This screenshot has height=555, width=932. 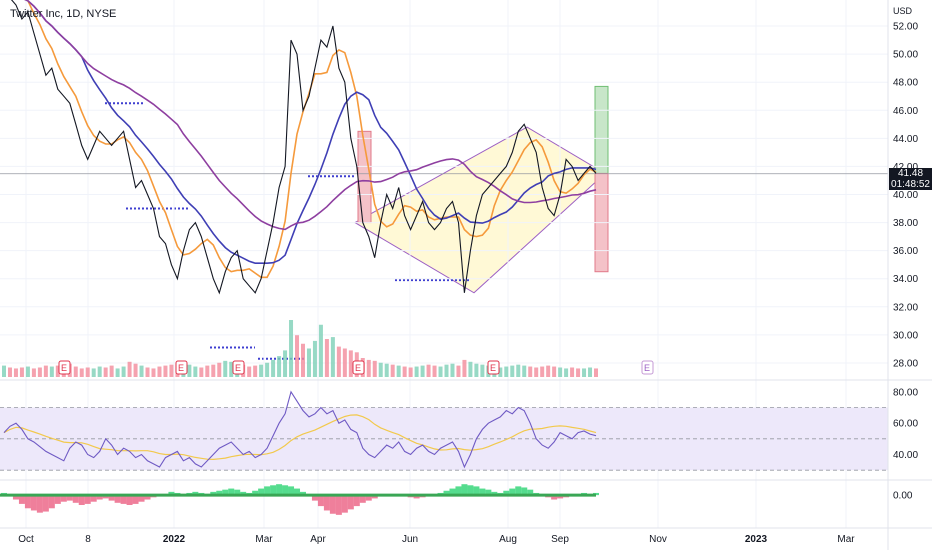 I want to click on rsi-tick-label: 80.00, so click(x=905, y=392).